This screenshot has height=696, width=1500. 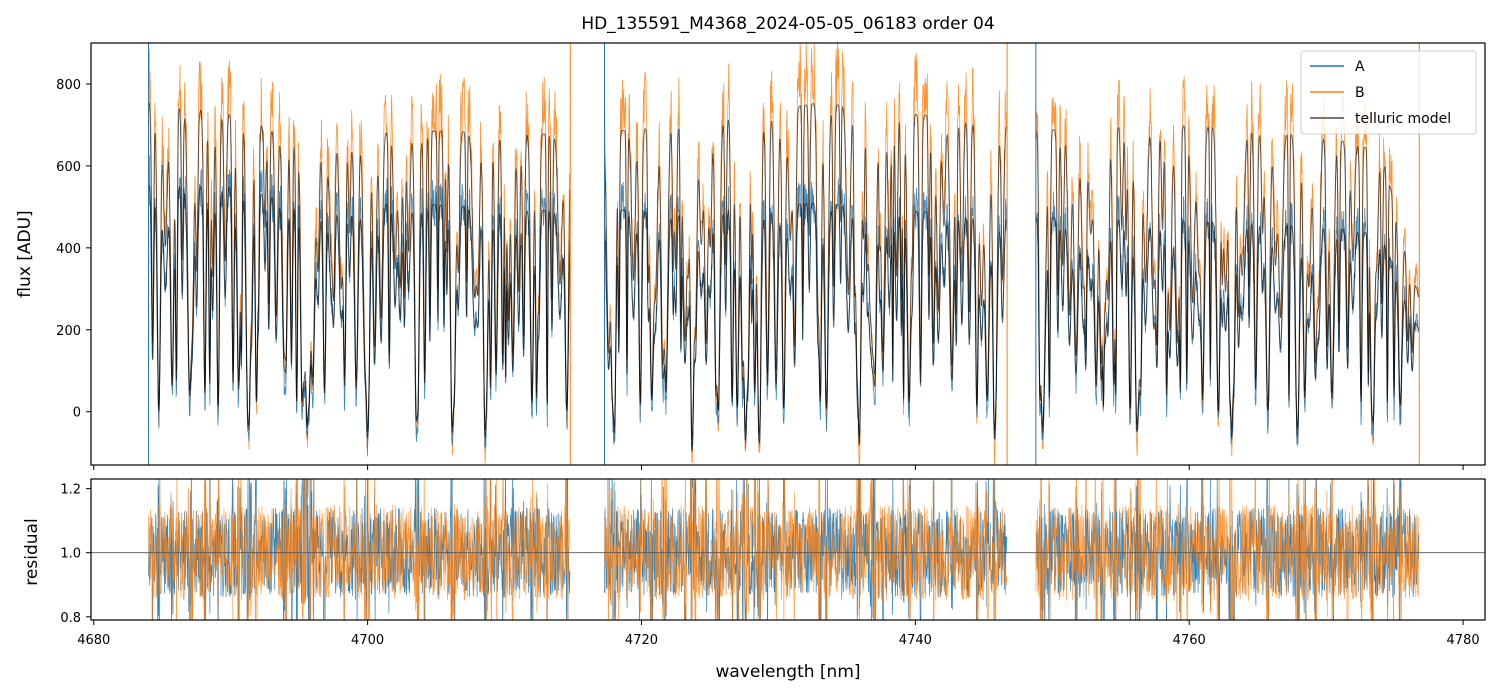 I want to click on flux-y-axis-label: flux [ADU], so click(x=25, y=253).